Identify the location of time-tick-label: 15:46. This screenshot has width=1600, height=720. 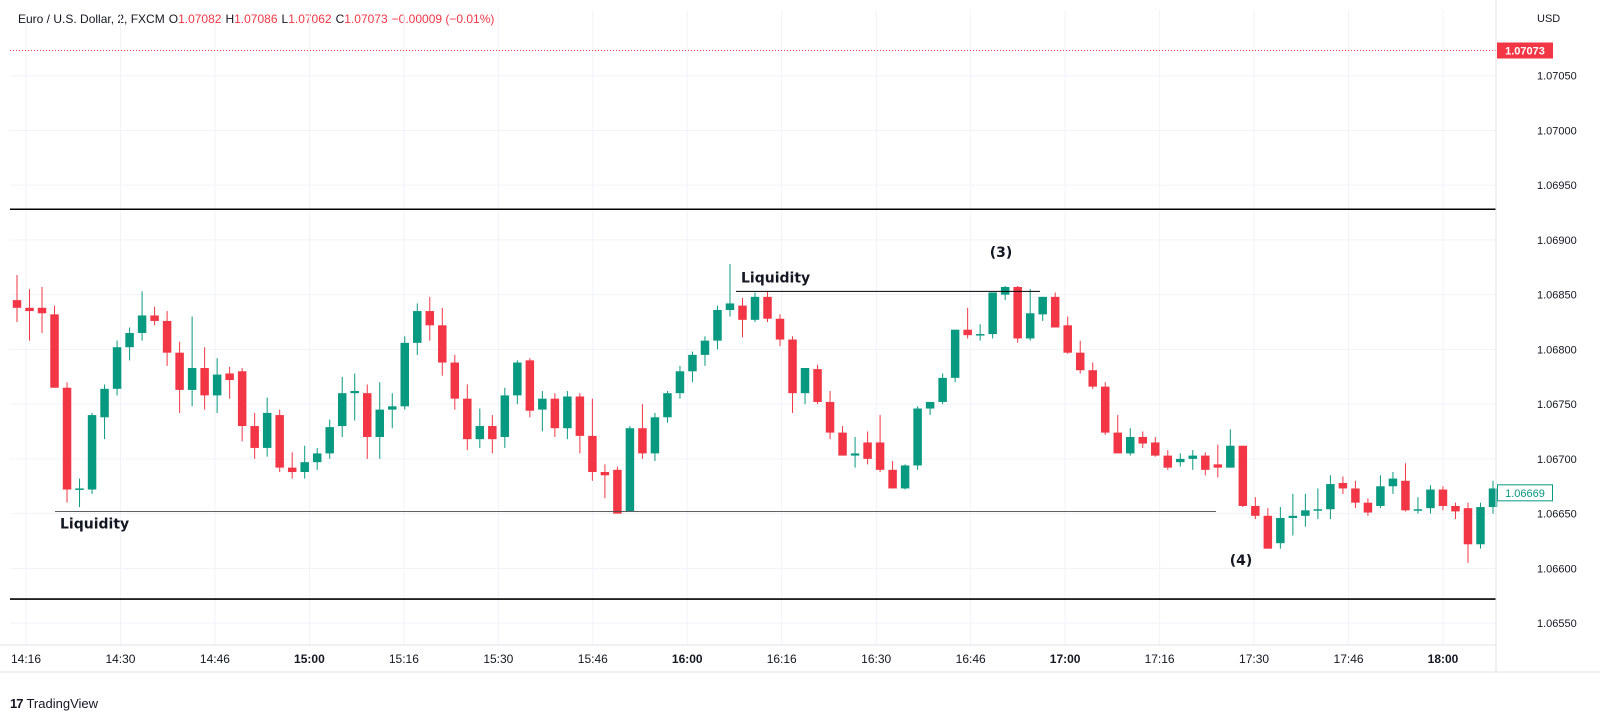
(593, 659).